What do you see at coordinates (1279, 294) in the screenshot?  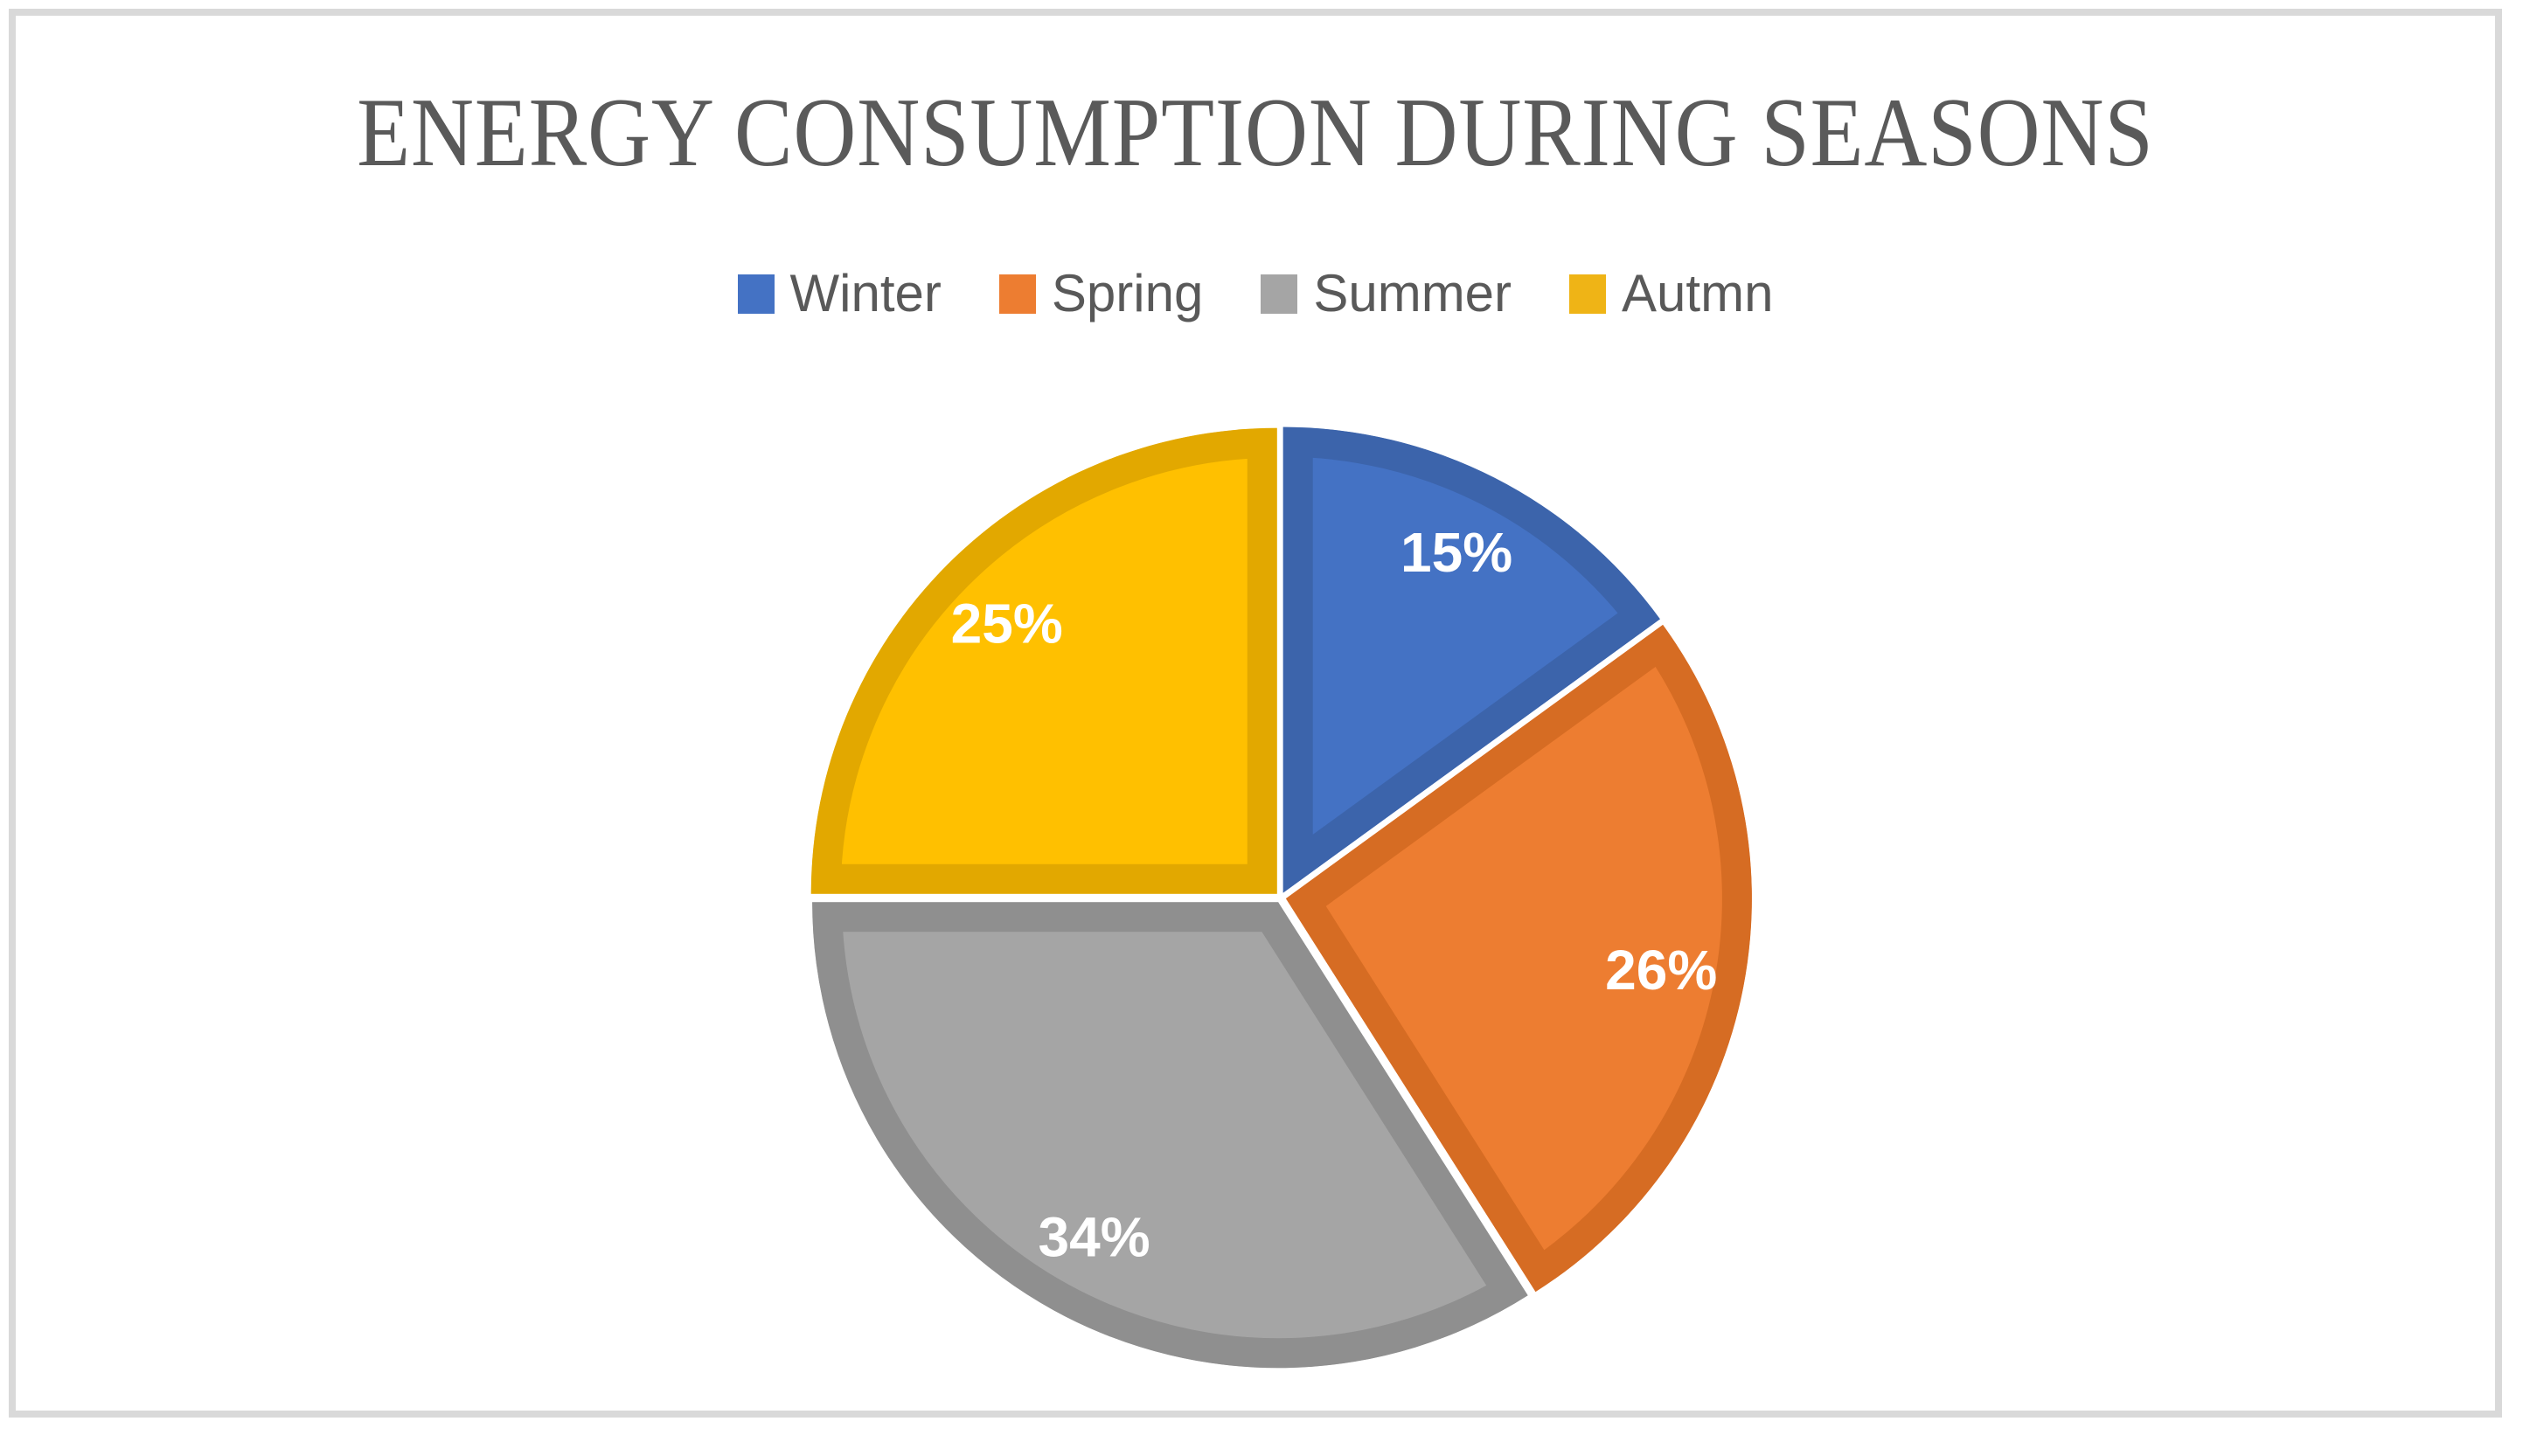 I see `legend-swatch-summer` at bounding box center [1279, 294].